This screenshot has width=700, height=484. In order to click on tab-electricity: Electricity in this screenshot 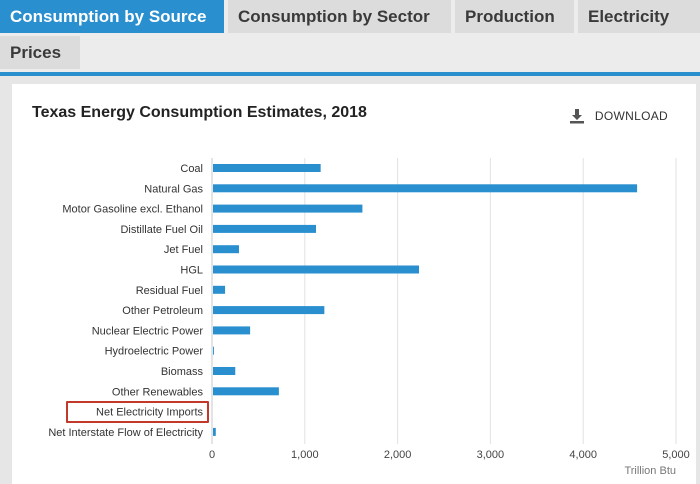, I will do `click(639, 16)`.